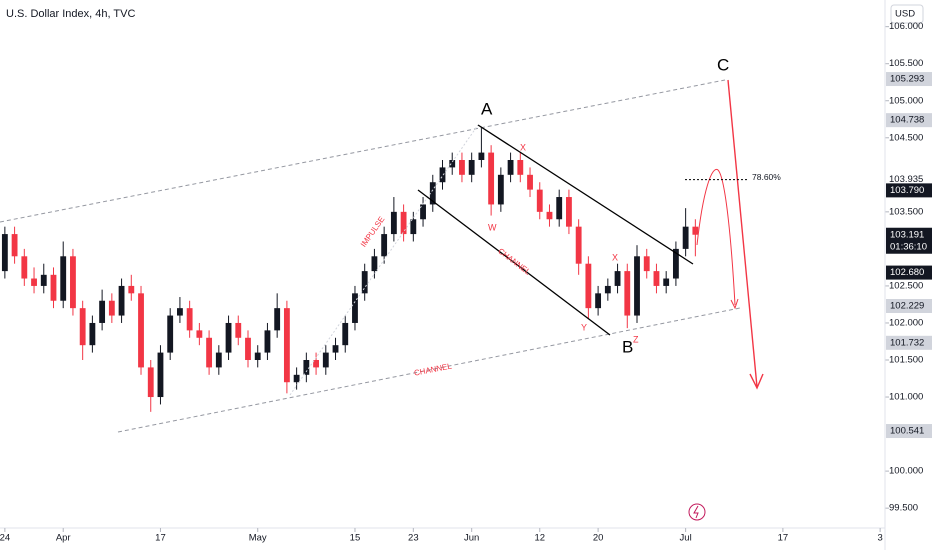 Image resolution: width=932 pixels, height=550 pixels. I want to click on fib-price: 103.935, so click(906, 179).